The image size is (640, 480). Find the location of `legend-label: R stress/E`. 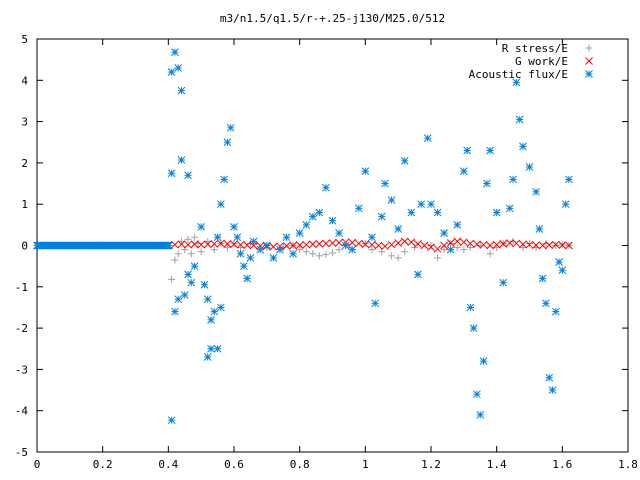

legend-label: R stress/E is located at coordinates (535, 48).